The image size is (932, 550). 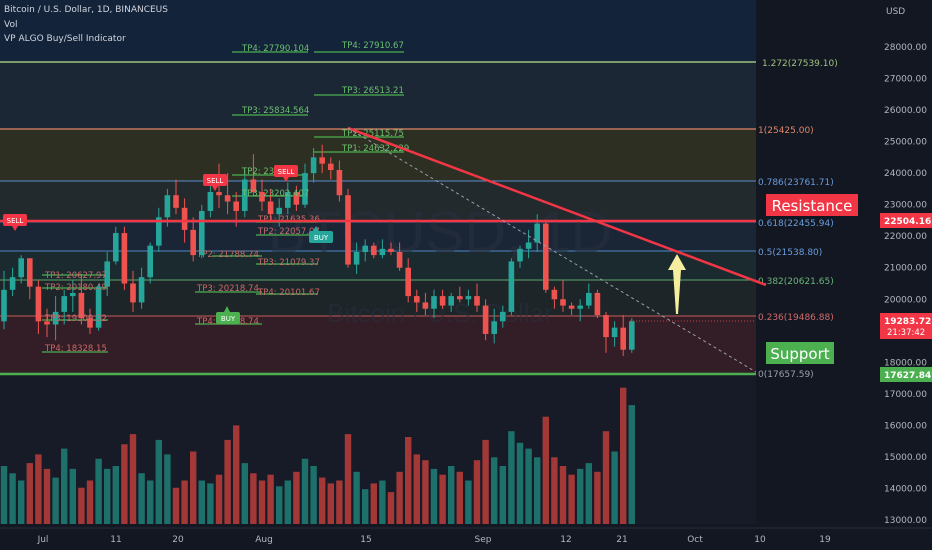 What do you see at coordinates (907, 322) in the screenshot?
I see `current-price: 19283.72` at bounding box center [907, 322].